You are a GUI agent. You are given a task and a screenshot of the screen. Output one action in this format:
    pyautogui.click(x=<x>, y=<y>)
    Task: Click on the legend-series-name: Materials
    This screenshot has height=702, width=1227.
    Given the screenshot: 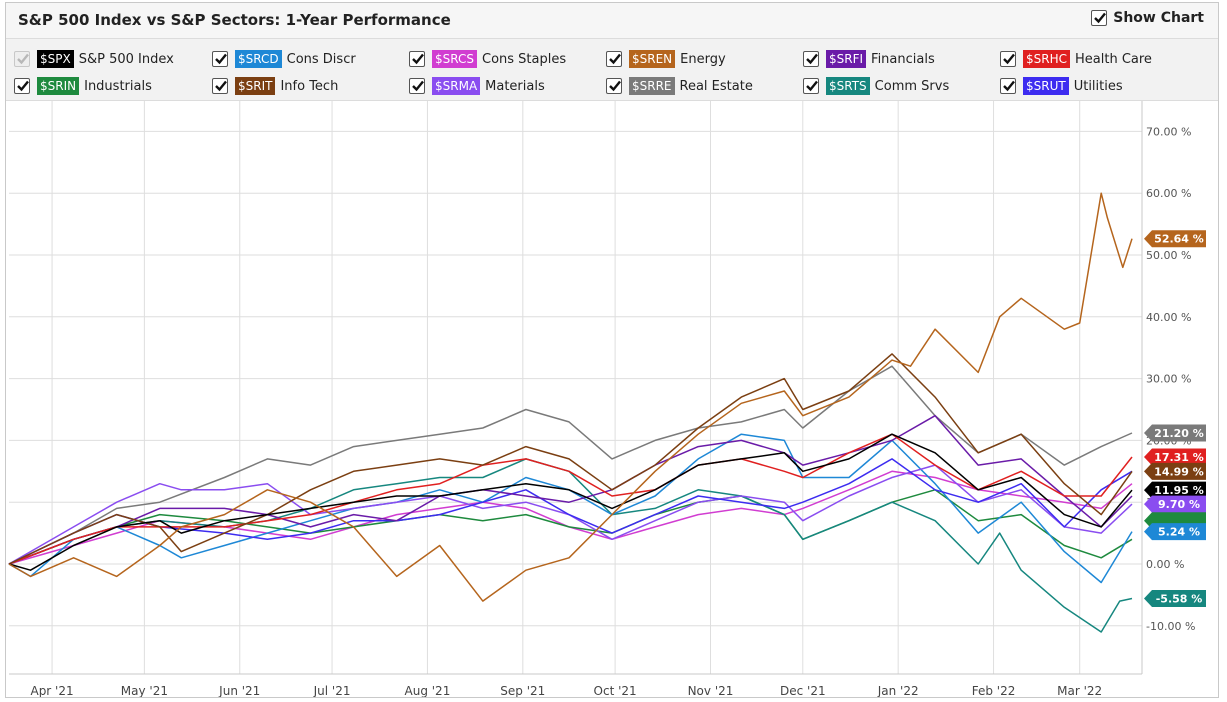 What is the action you would take?
    pyautogui.click(x=515, y=86)
    